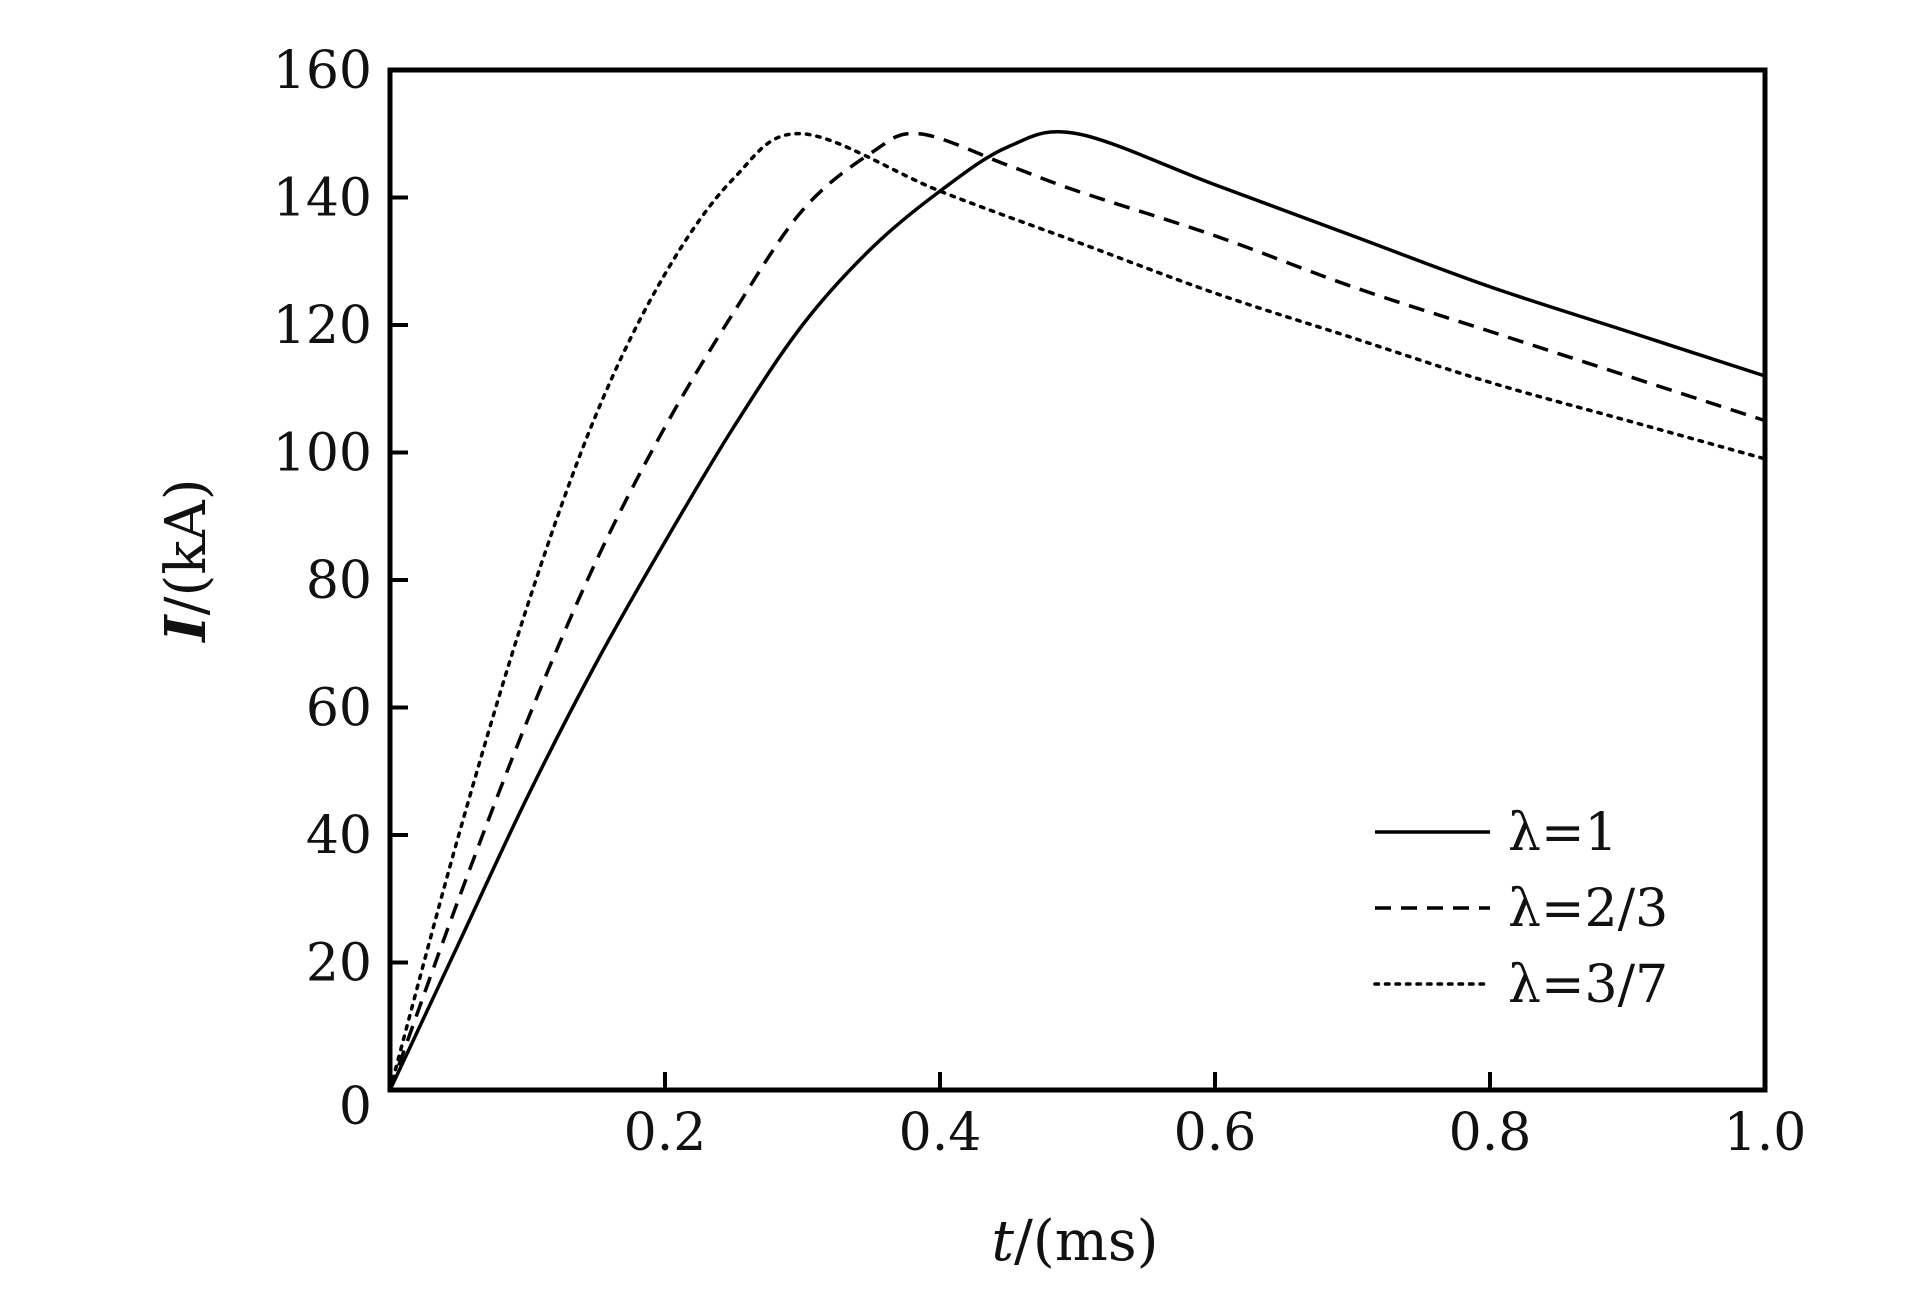 Image resolution: width=1923 pixels, height=1299 pixels. What do you see at coordinates (322, 326) in the screenshot?
I see `y-tick-label: 120` at bounding box center [322, 326].